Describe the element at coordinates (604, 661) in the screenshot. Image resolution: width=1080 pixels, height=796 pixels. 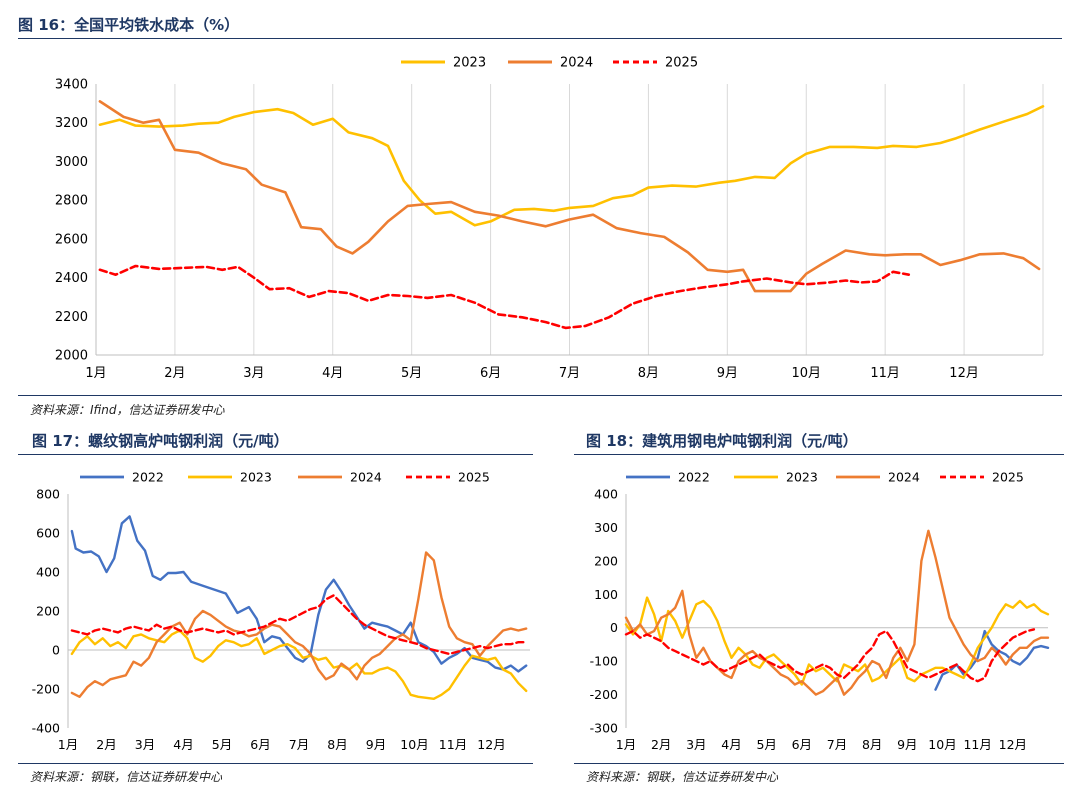
I see `y-tick-label: -100` at that location.